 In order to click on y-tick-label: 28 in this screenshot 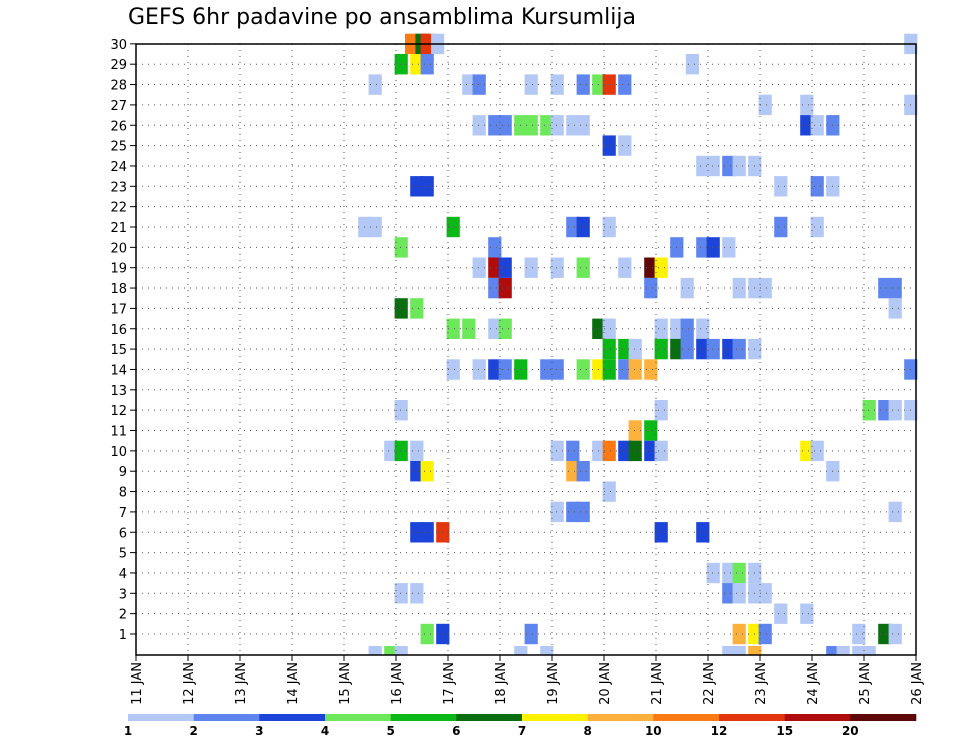, I will do `click(118, 86)`.